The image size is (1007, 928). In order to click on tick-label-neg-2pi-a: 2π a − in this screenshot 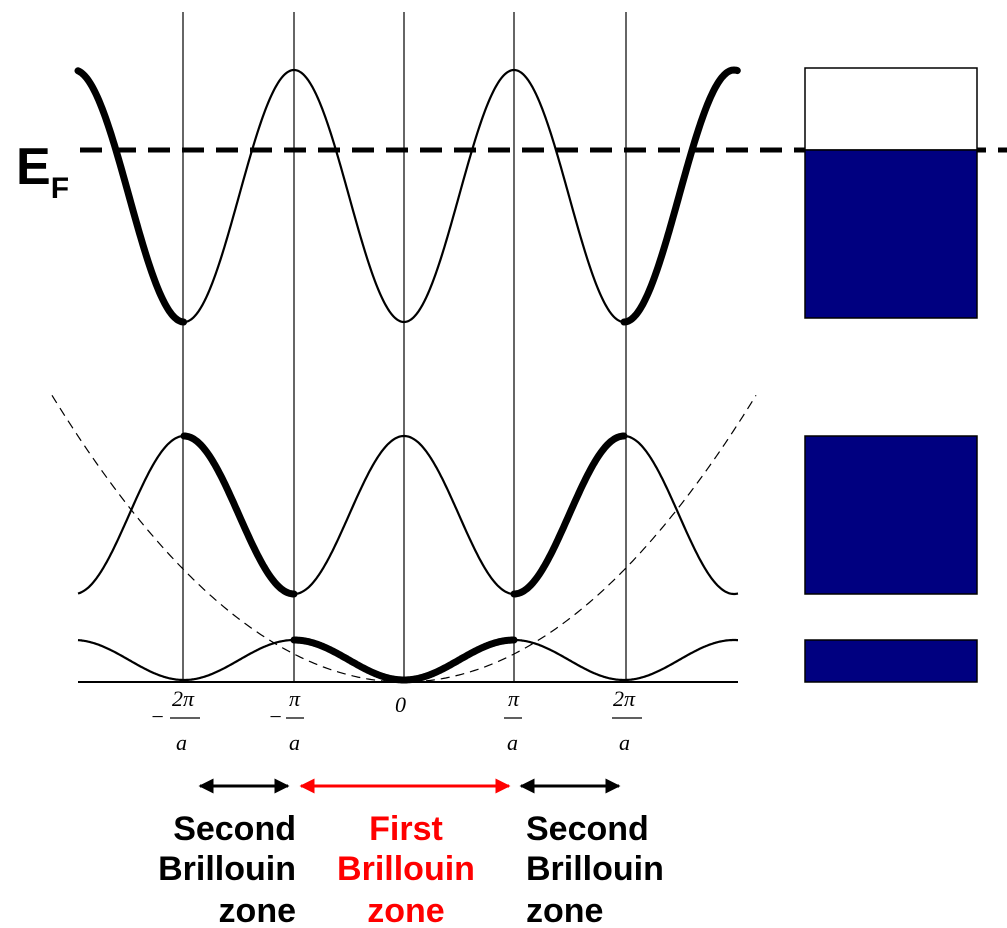, I will do `click(175, 720)`.